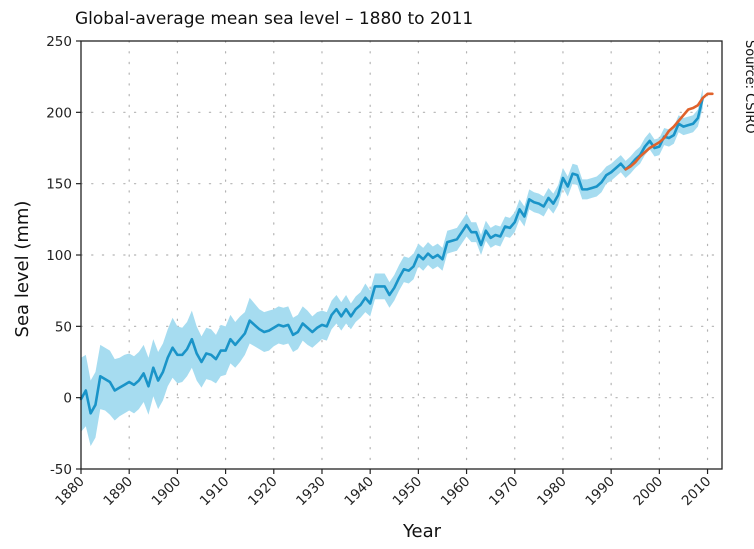  I want to click on y-tick-label: 250, so click(59, 42).